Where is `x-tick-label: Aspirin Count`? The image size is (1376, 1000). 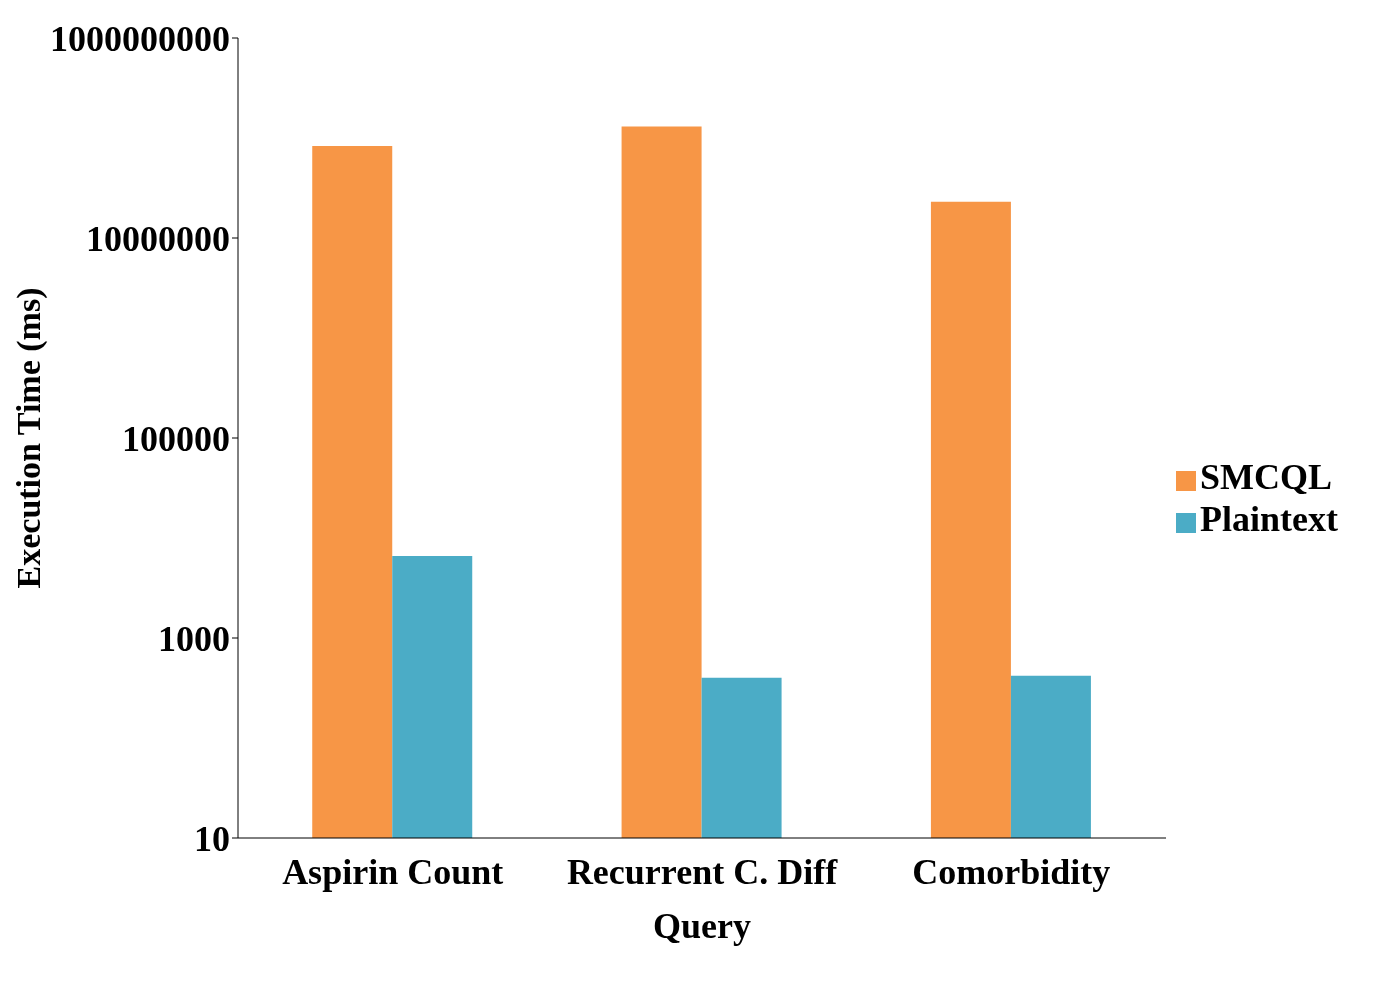 x-tick-label: Aspirin Count is located at coordinates (393, 871).